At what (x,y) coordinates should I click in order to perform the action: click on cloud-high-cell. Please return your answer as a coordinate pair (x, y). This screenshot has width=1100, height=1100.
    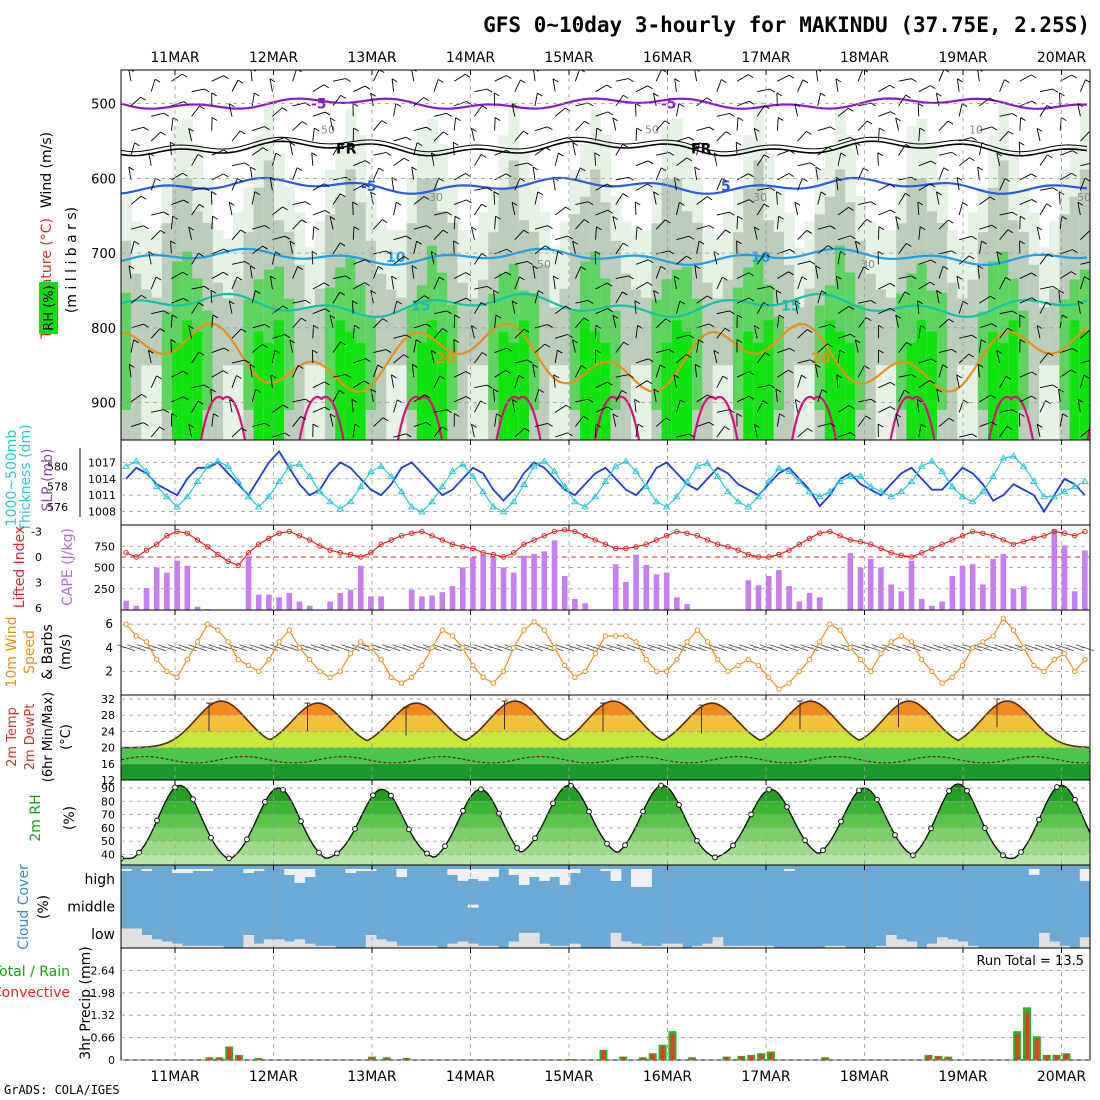
    Looking at the image, I should click on (463, 875).